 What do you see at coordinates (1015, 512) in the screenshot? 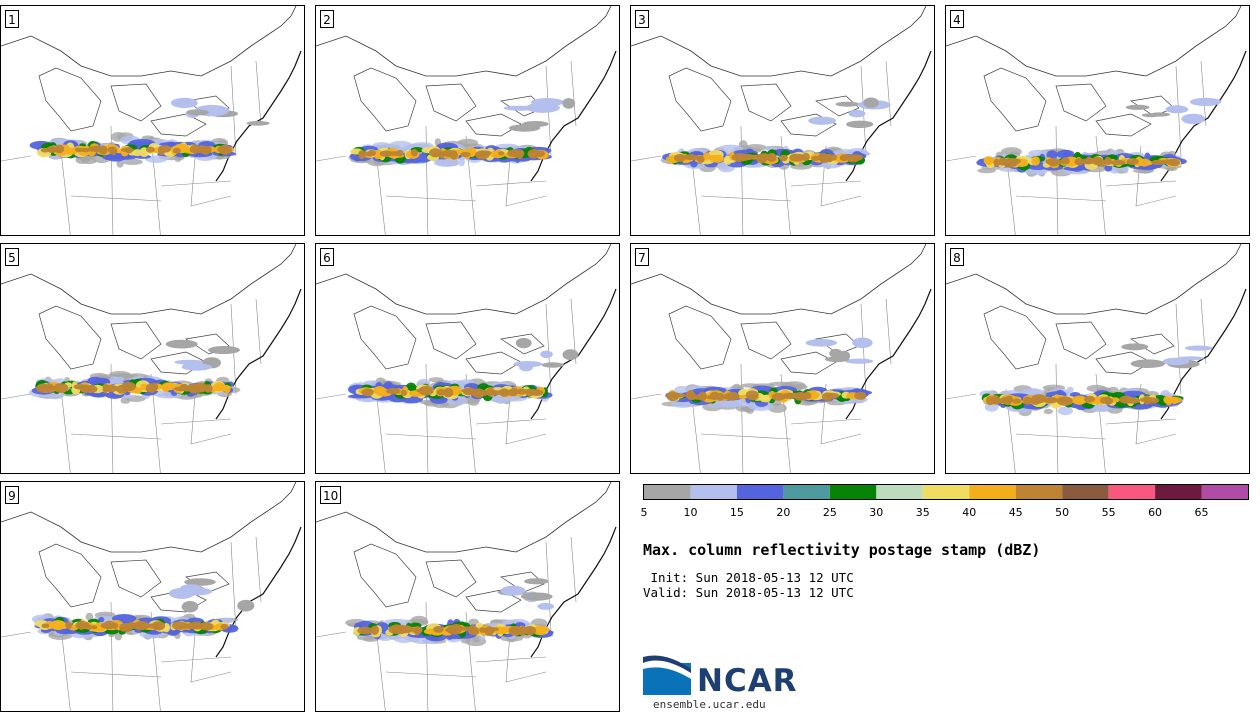
I see `colorbar-tick-label: 45` at bounding box center [1015, 512].